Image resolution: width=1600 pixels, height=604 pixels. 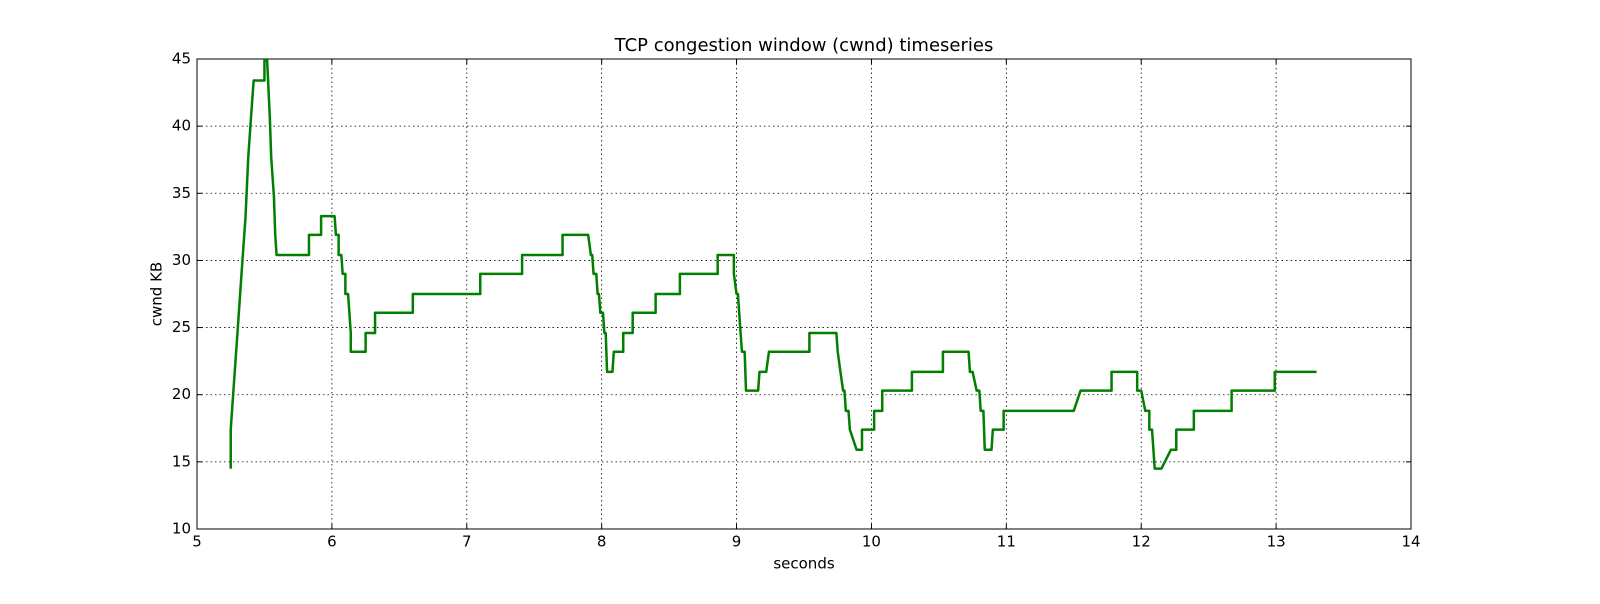 What do you see at coordinates (602, 542) in the screenshot?
I see `x-tick-label: 8` at bounding box center [602, 542].